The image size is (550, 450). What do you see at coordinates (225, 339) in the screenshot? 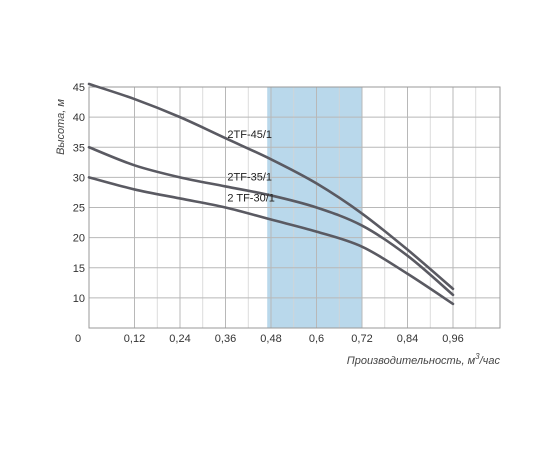
I see `x-tick-label: 0,36` at bounding box center [225, 339].